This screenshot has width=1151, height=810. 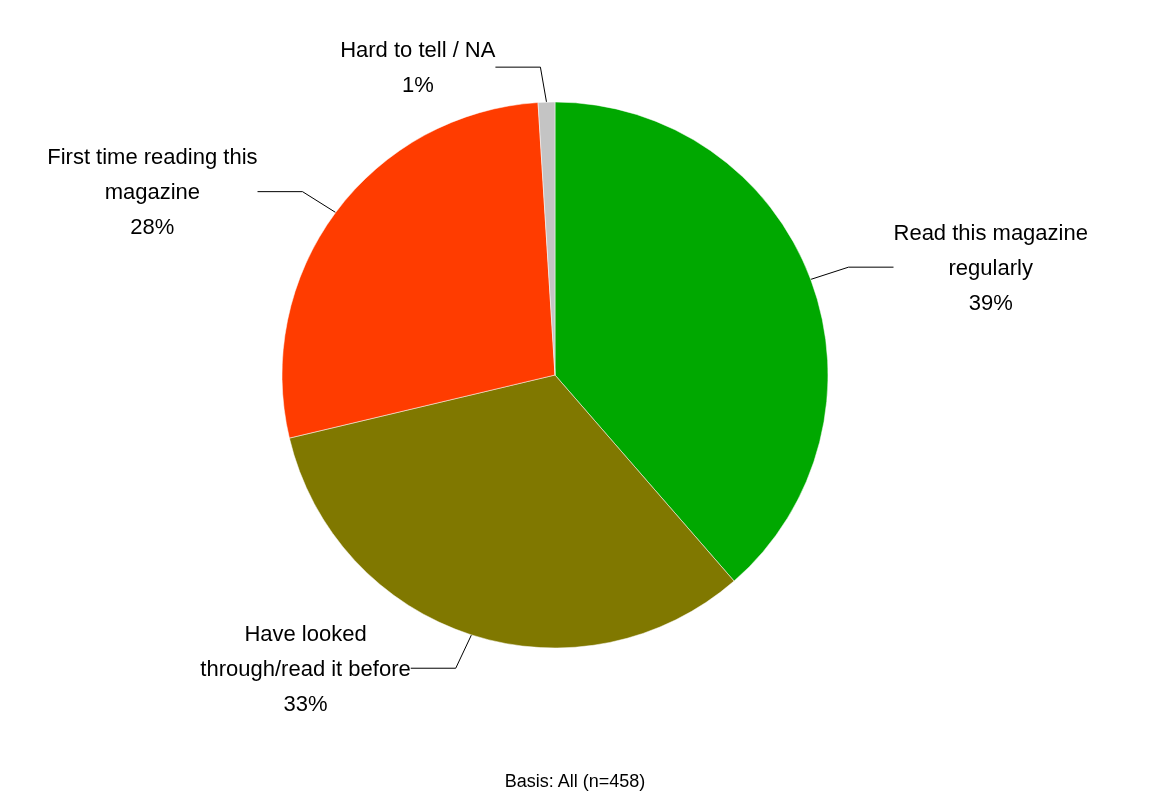 What do you see at coordinates (990, 249) in the screenshot?
I see `slice-label: Read this magazine regularly` at bounding box center [990, 249].